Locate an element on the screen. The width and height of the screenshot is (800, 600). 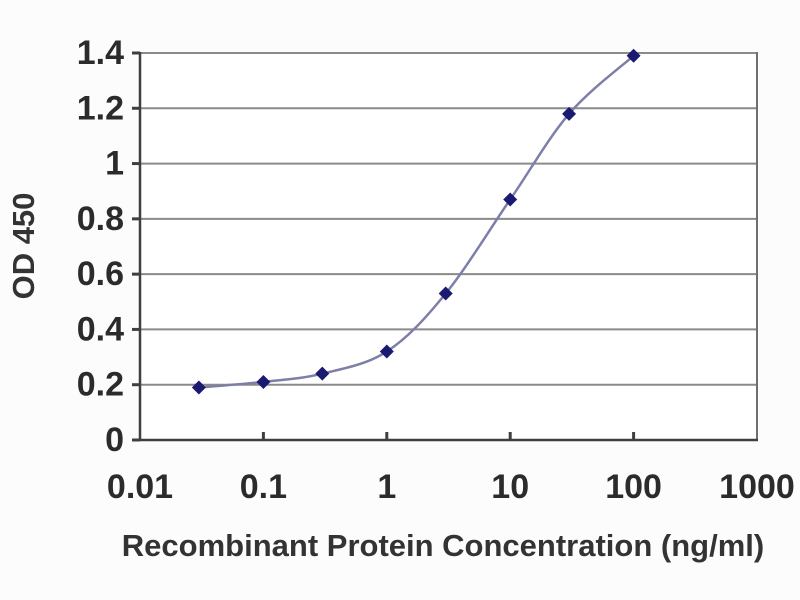
x-tick-label: 1 is located at coordinates (386, 487).